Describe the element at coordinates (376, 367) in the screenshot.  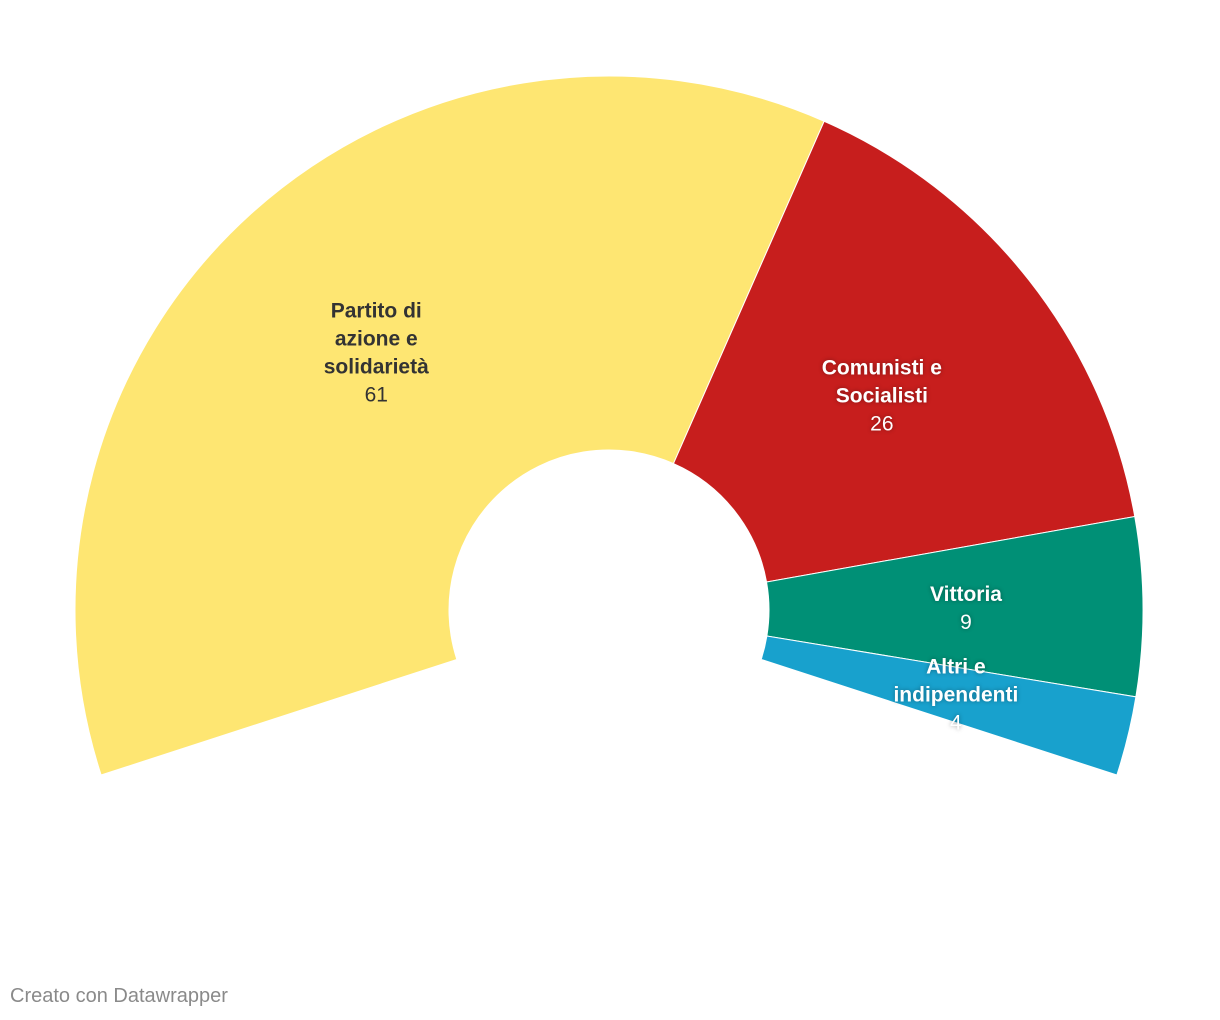
I see `slice-label-1-line-3: solidarietà` at that location.